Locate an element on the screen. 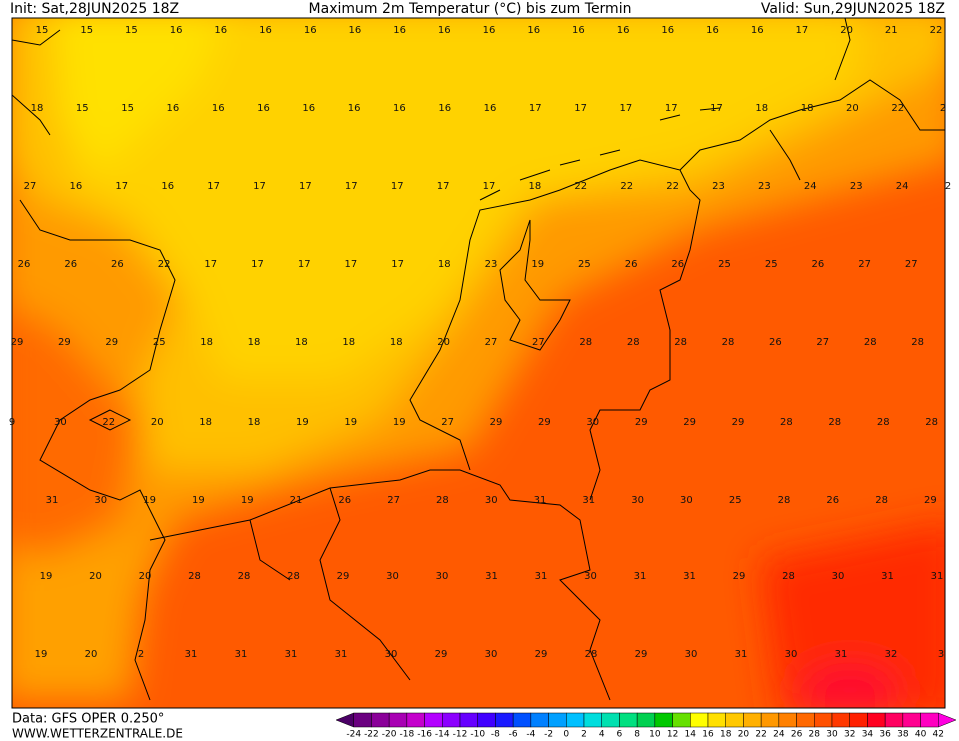 The width and height of the screenshot is (959, 741). colorbar-tick-label: 16 is located at coordinates (708, 735).